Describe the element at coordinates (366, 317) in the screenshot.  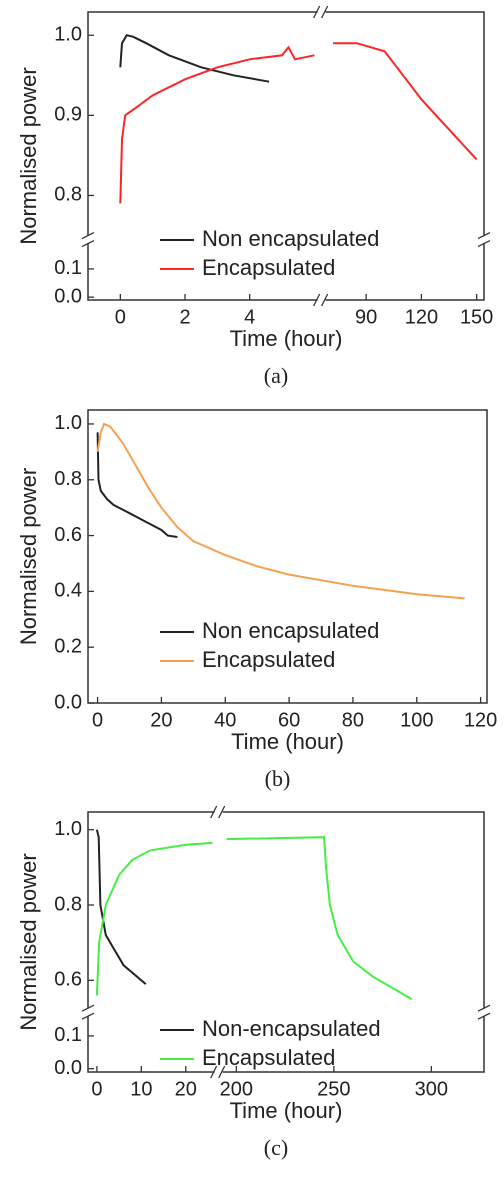
I see `x-tick-label: 90` at that location.